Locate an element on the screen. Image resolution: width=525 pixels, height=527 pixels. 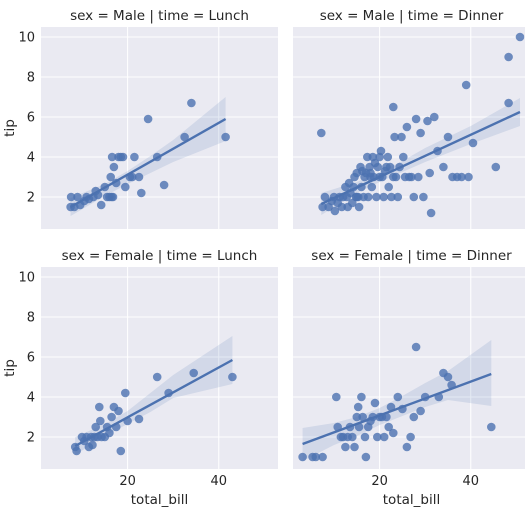
x-axis-label: total_bill is located at coordinates (411, 500).